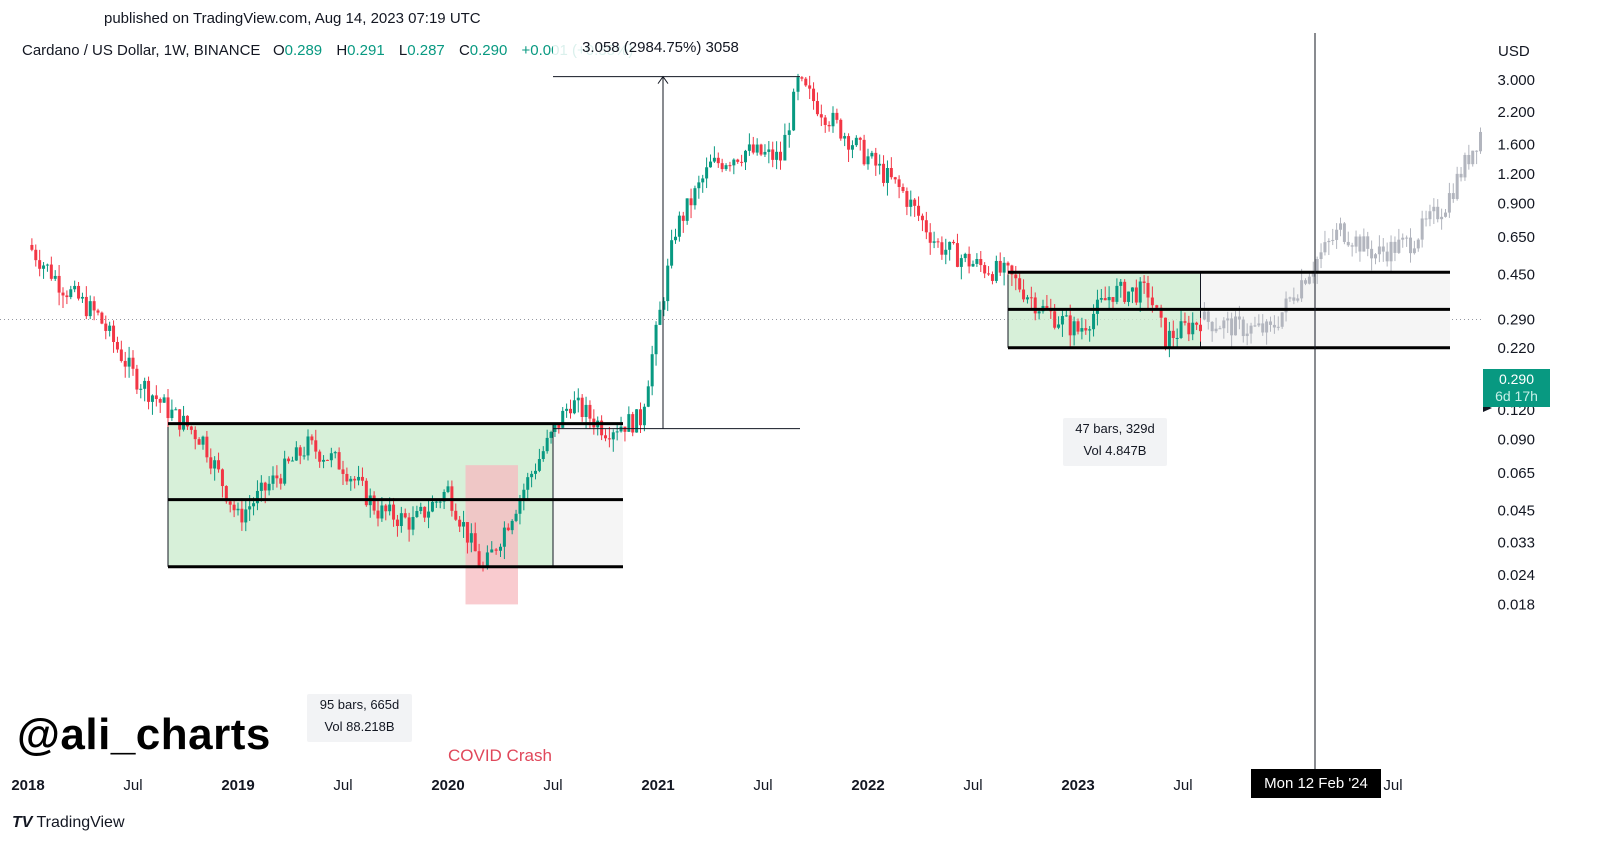  Describe the element at coordinates (1516, 348) in the screenshot. I see `y-tick-label: 0.220` at that location.